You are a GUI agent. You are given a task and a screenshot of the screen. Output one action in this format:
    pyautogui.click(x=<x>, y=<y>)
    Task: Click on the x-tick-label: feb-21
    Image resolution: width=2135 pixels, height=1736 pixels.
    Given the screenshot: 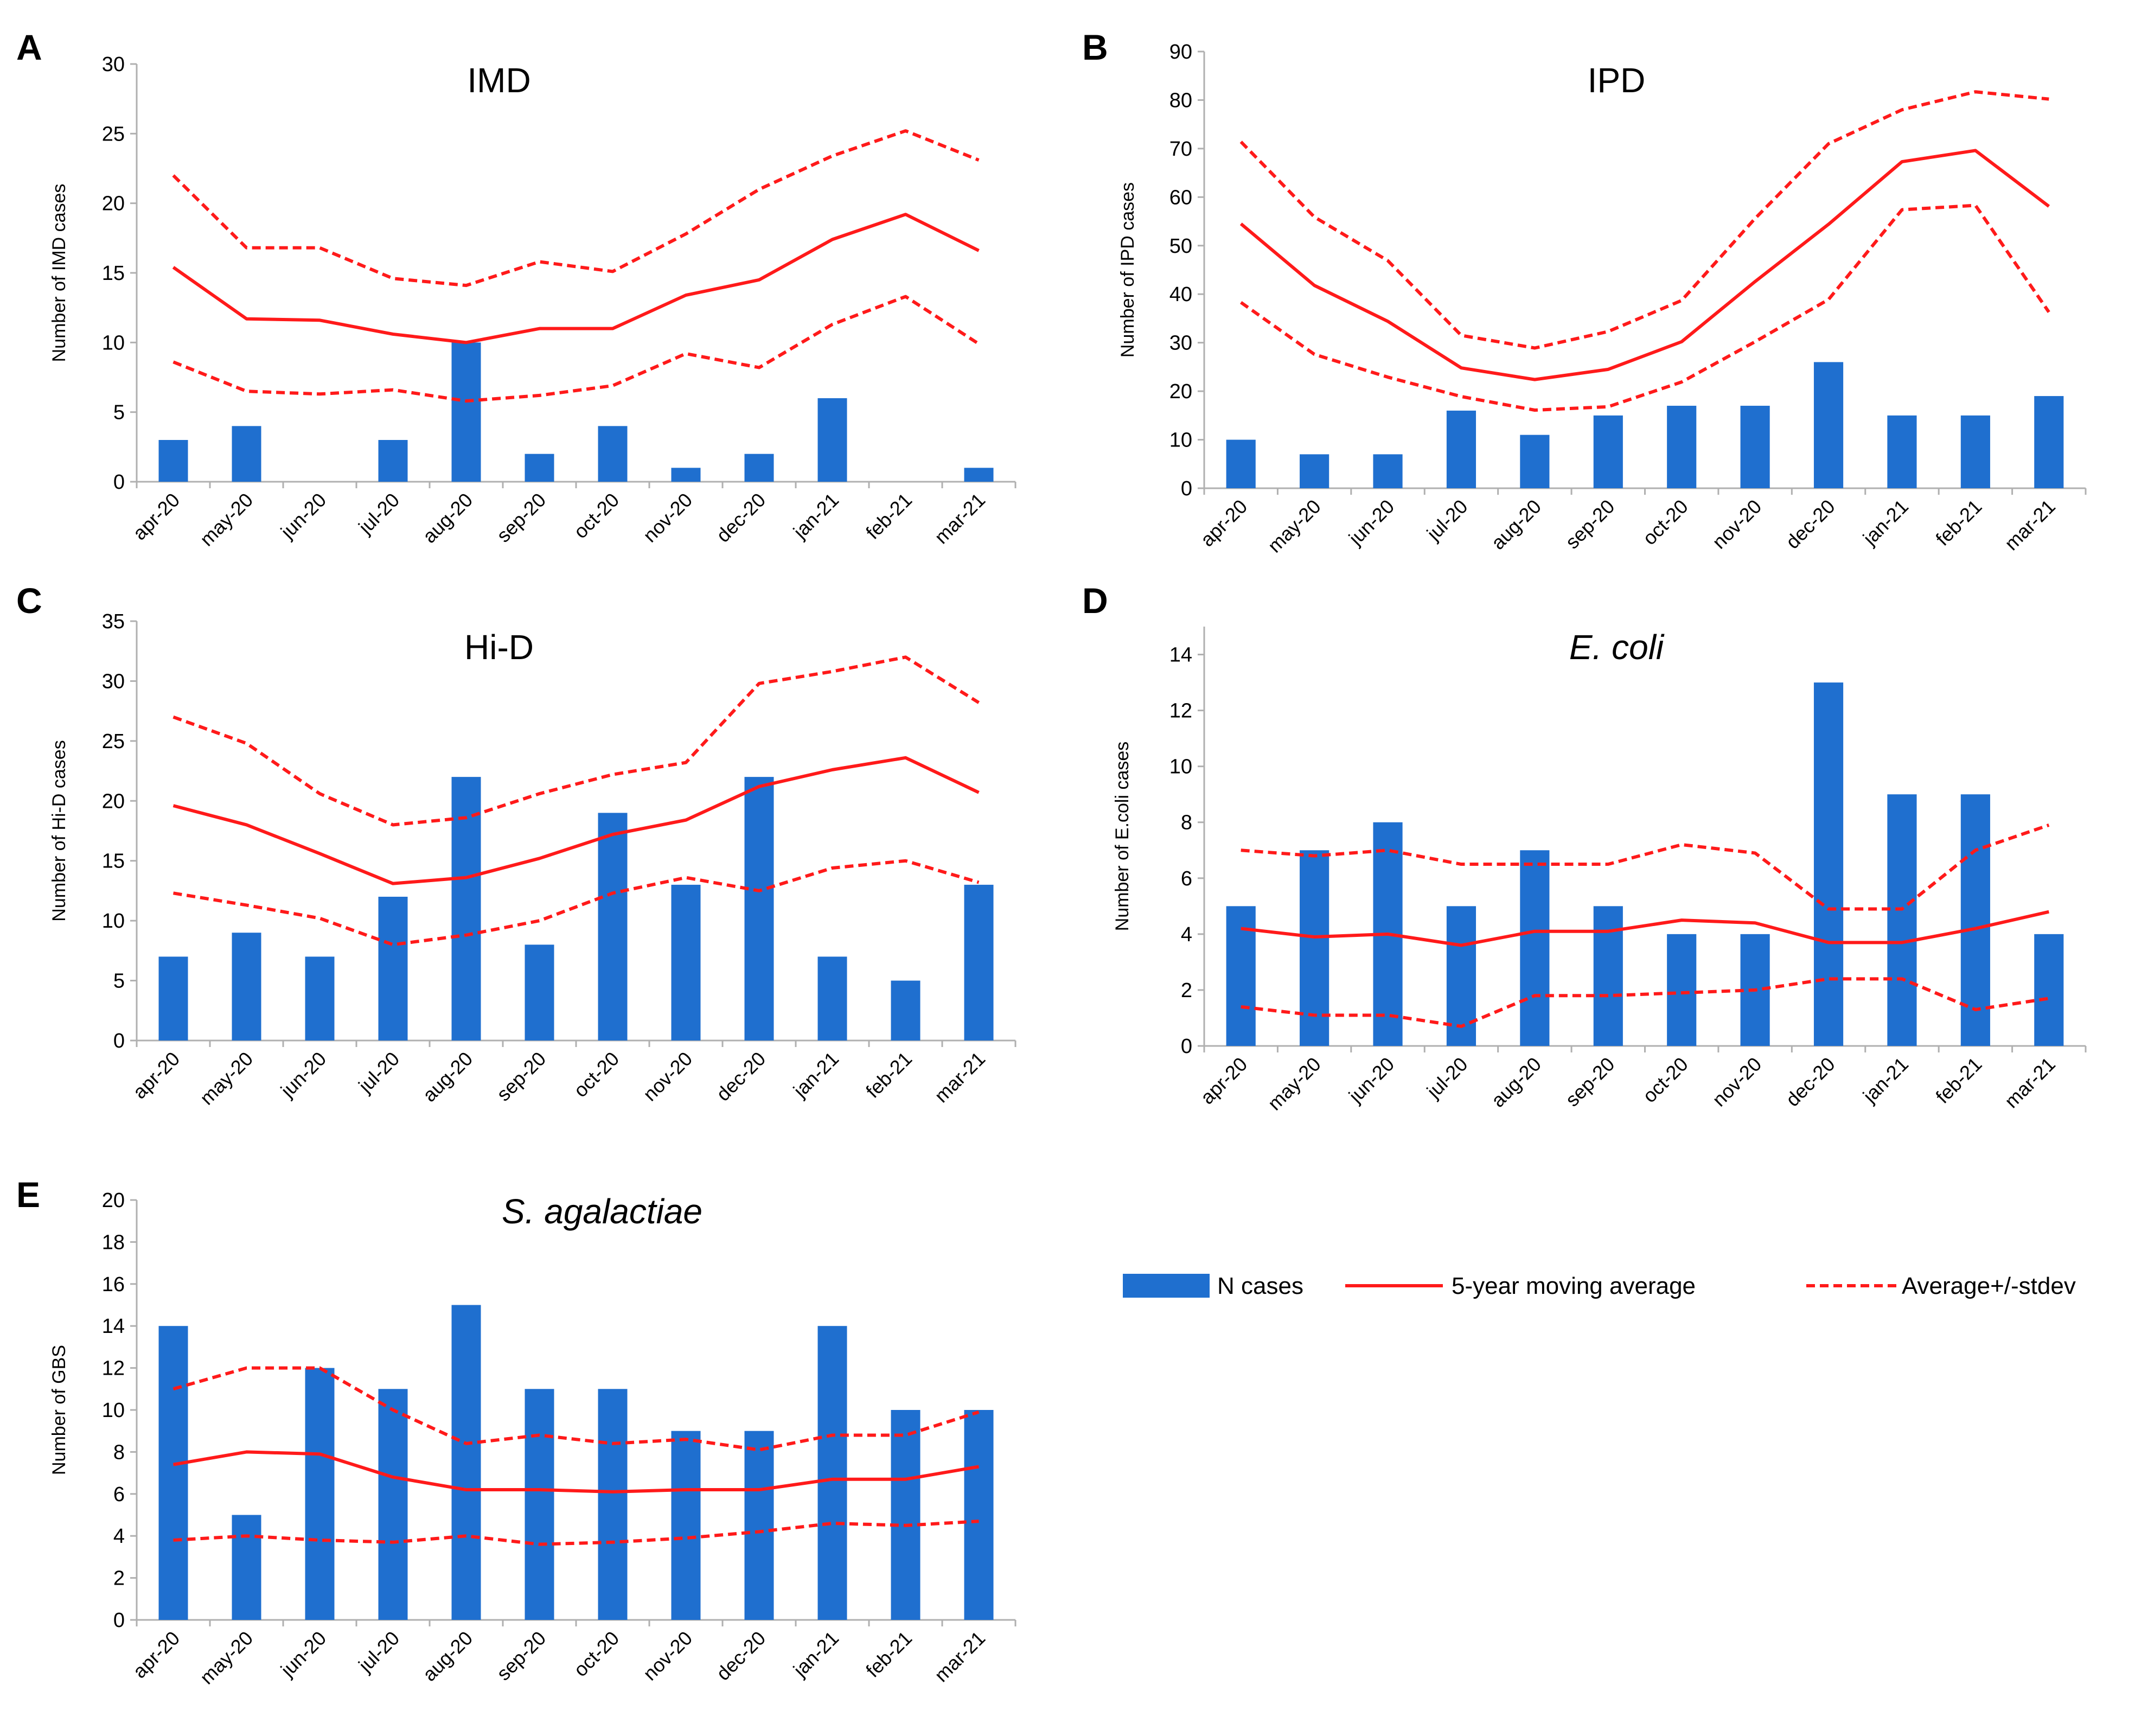 What is the action you would take?
    pyautogui.click(x=889, y=516)
    